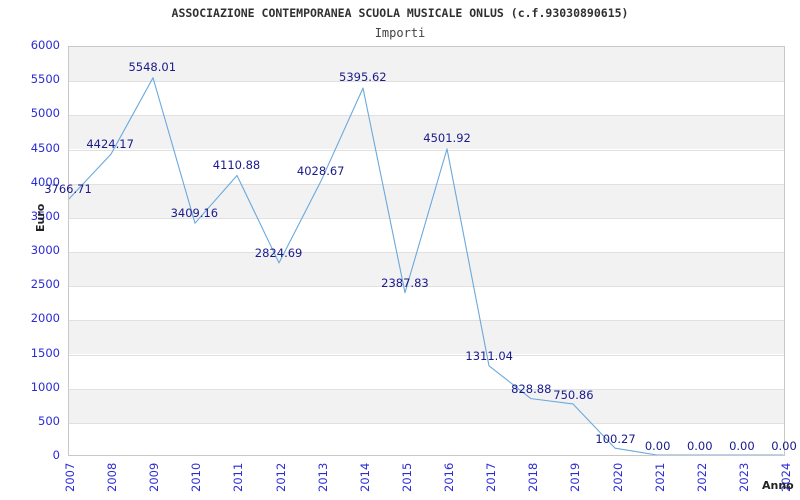  I want to click on x-axis-tick-2019: 2019, so click(575, 477).